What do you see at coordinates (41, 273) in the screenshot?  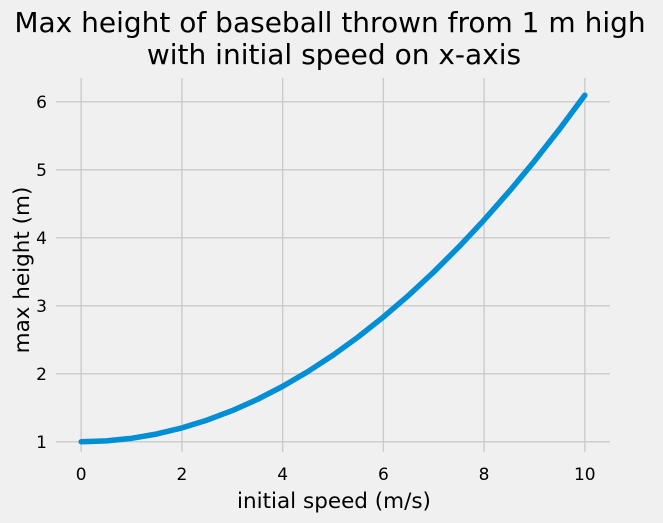 I see `y-tick-labels: 1 2 3 4 5 6` at bounding box center [41, 273].